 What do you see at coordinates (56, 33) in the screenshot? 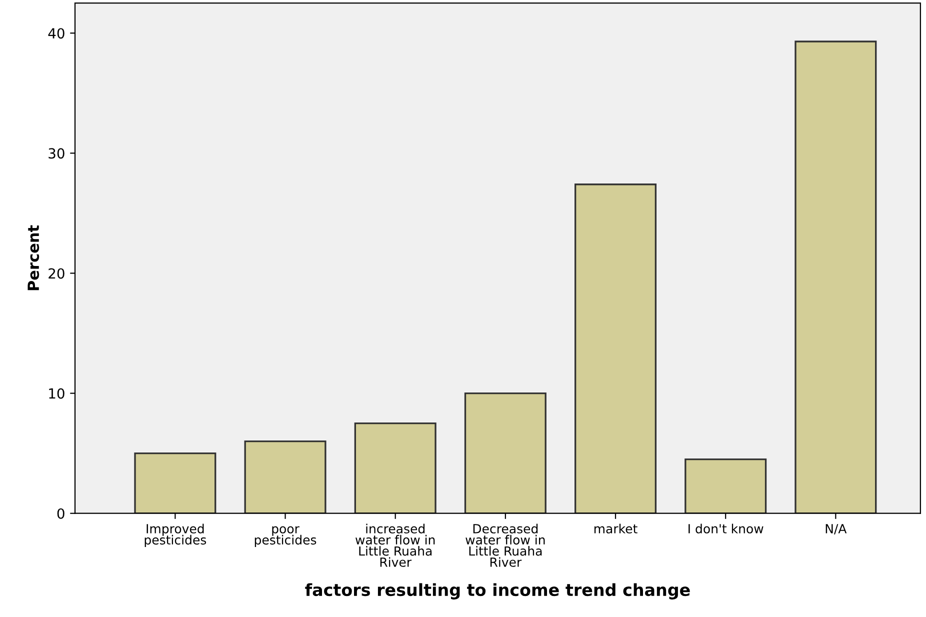
I see `y-tick-label: 40` at bounding box center [56, 33].